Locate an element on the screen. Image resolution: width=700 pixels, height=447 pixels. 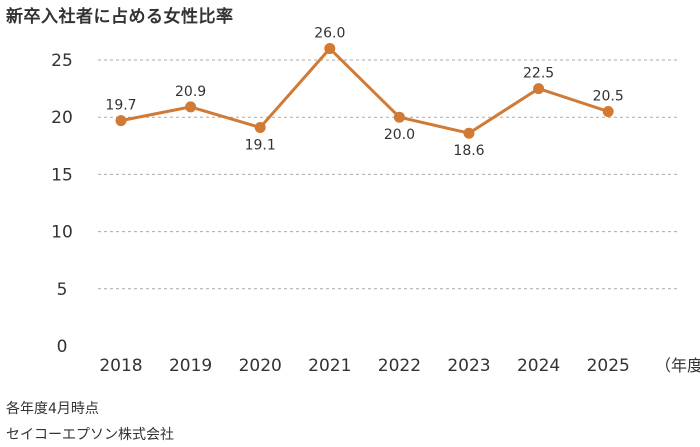
x-axis-unit-label: （年度） is located at coordinates (677, 365).